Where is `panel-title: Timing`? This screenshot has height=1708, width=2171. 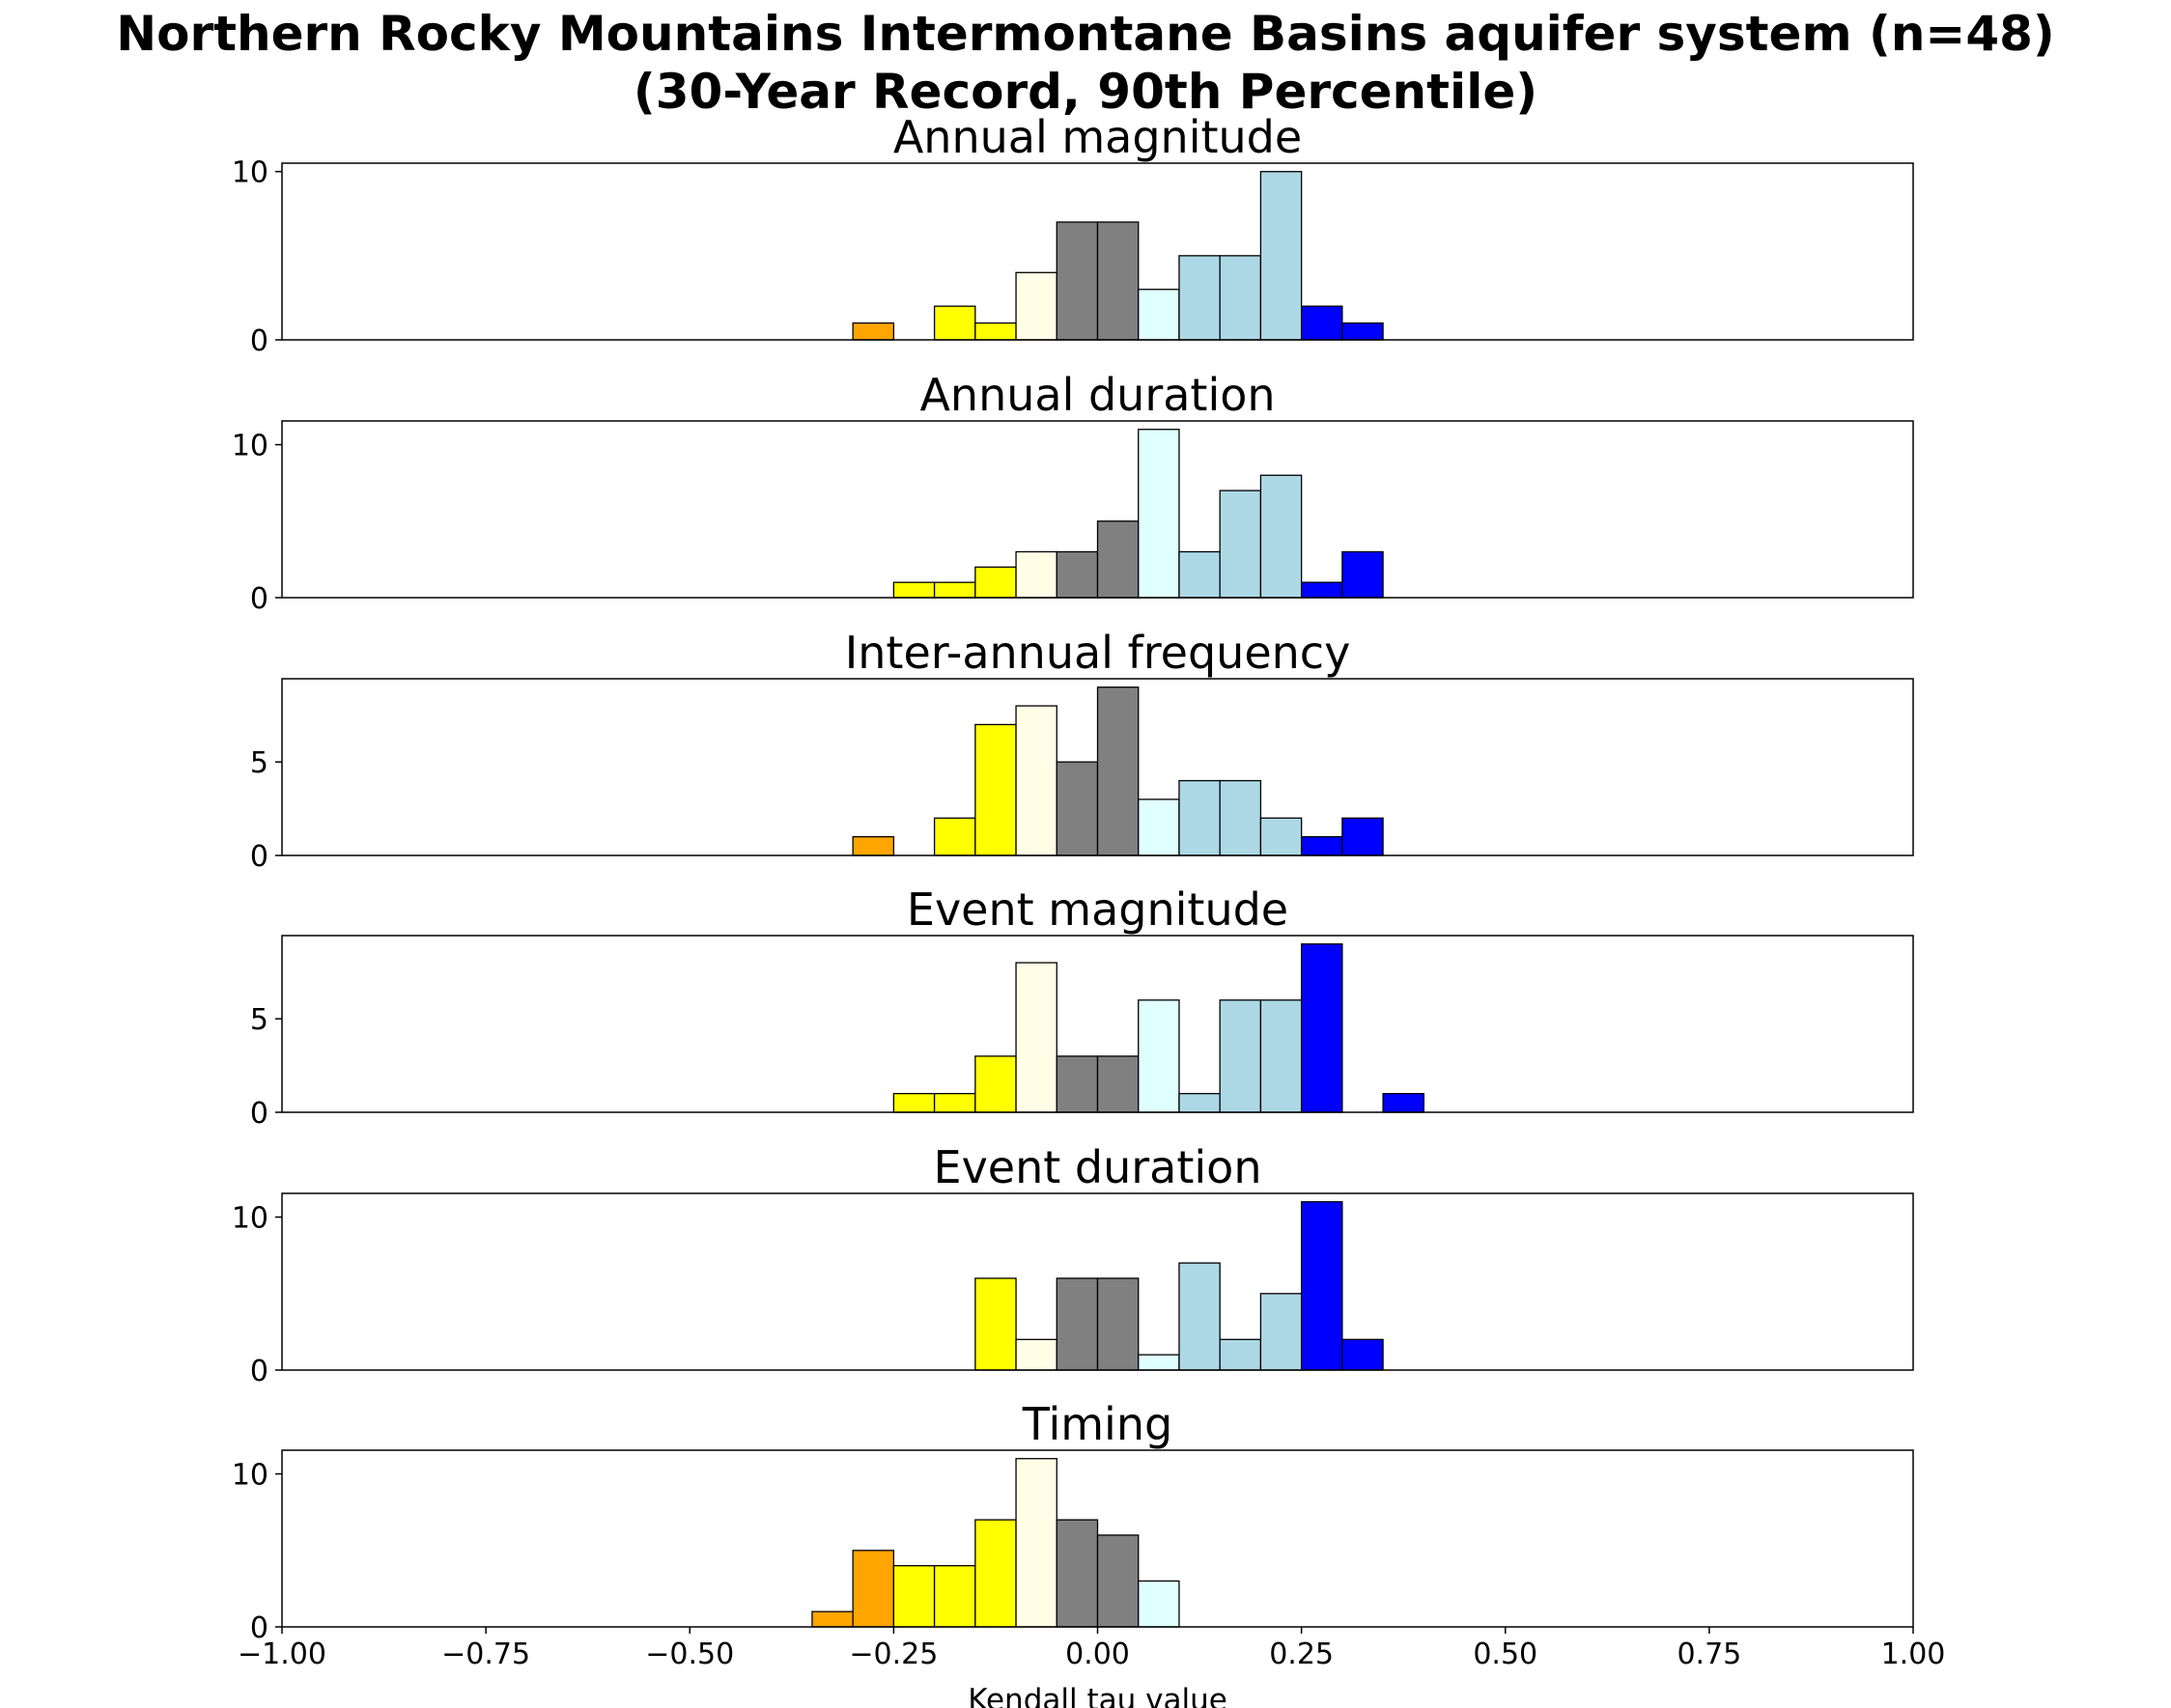
panel-title: Timing is located at coordinates (1097, 1424).